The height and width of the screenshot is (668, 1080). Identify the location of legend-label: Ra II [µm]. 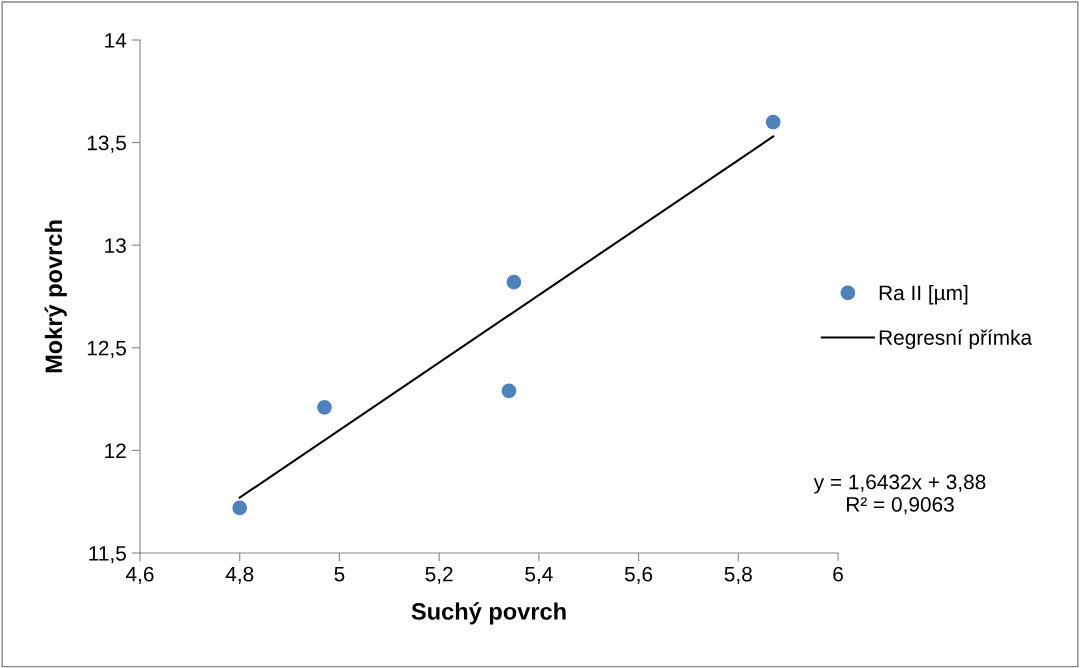
(923, 294).